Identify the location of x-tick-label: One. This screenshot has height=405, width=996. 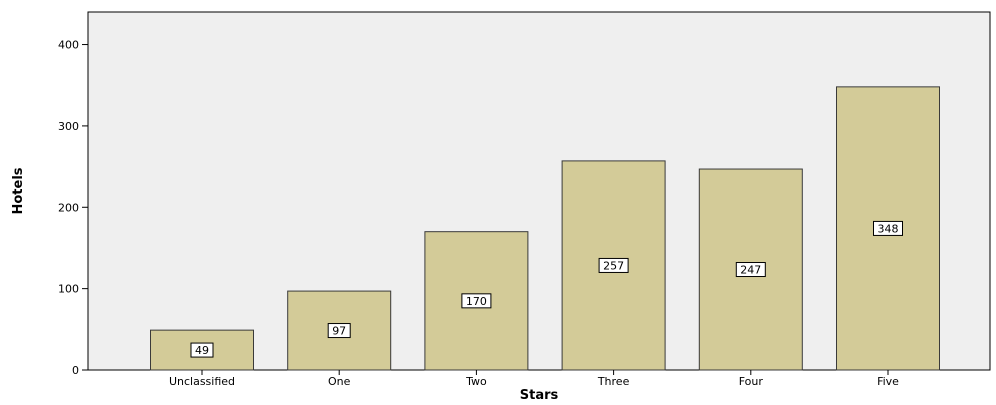
(339, 381).